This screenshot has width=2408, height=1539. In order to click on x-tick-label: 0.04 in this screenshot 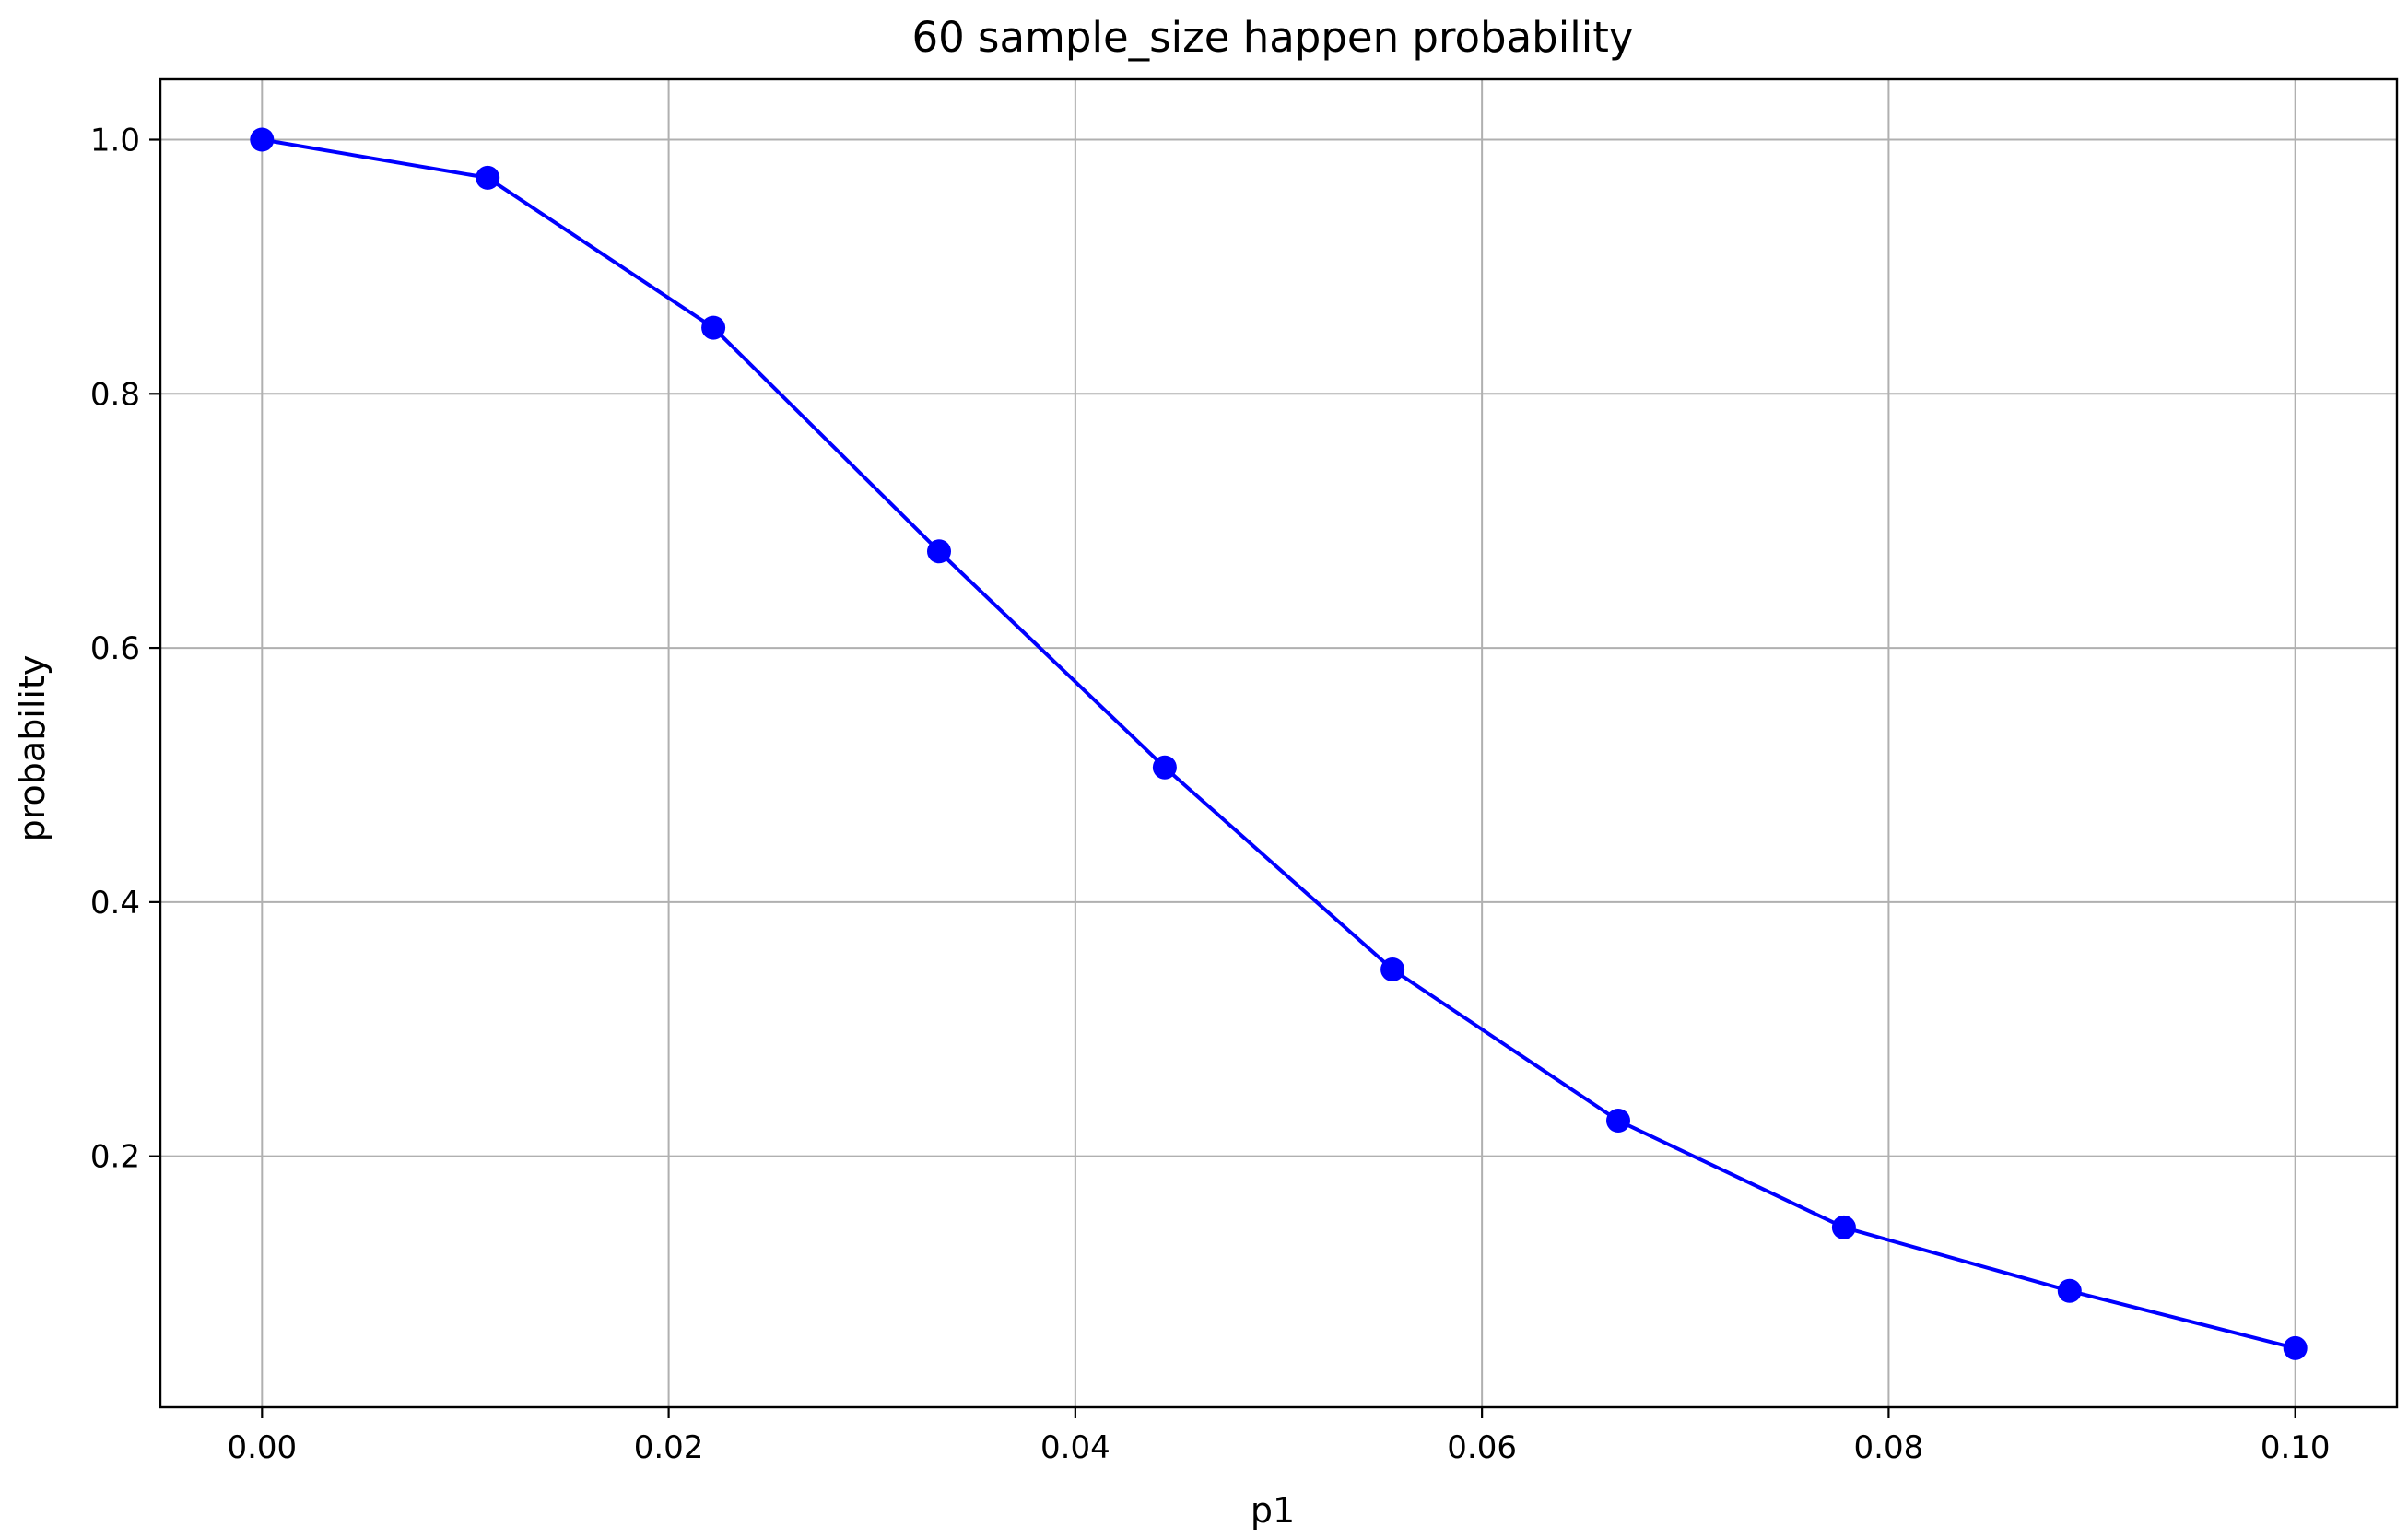, I will do `click(1075, 1448)`.